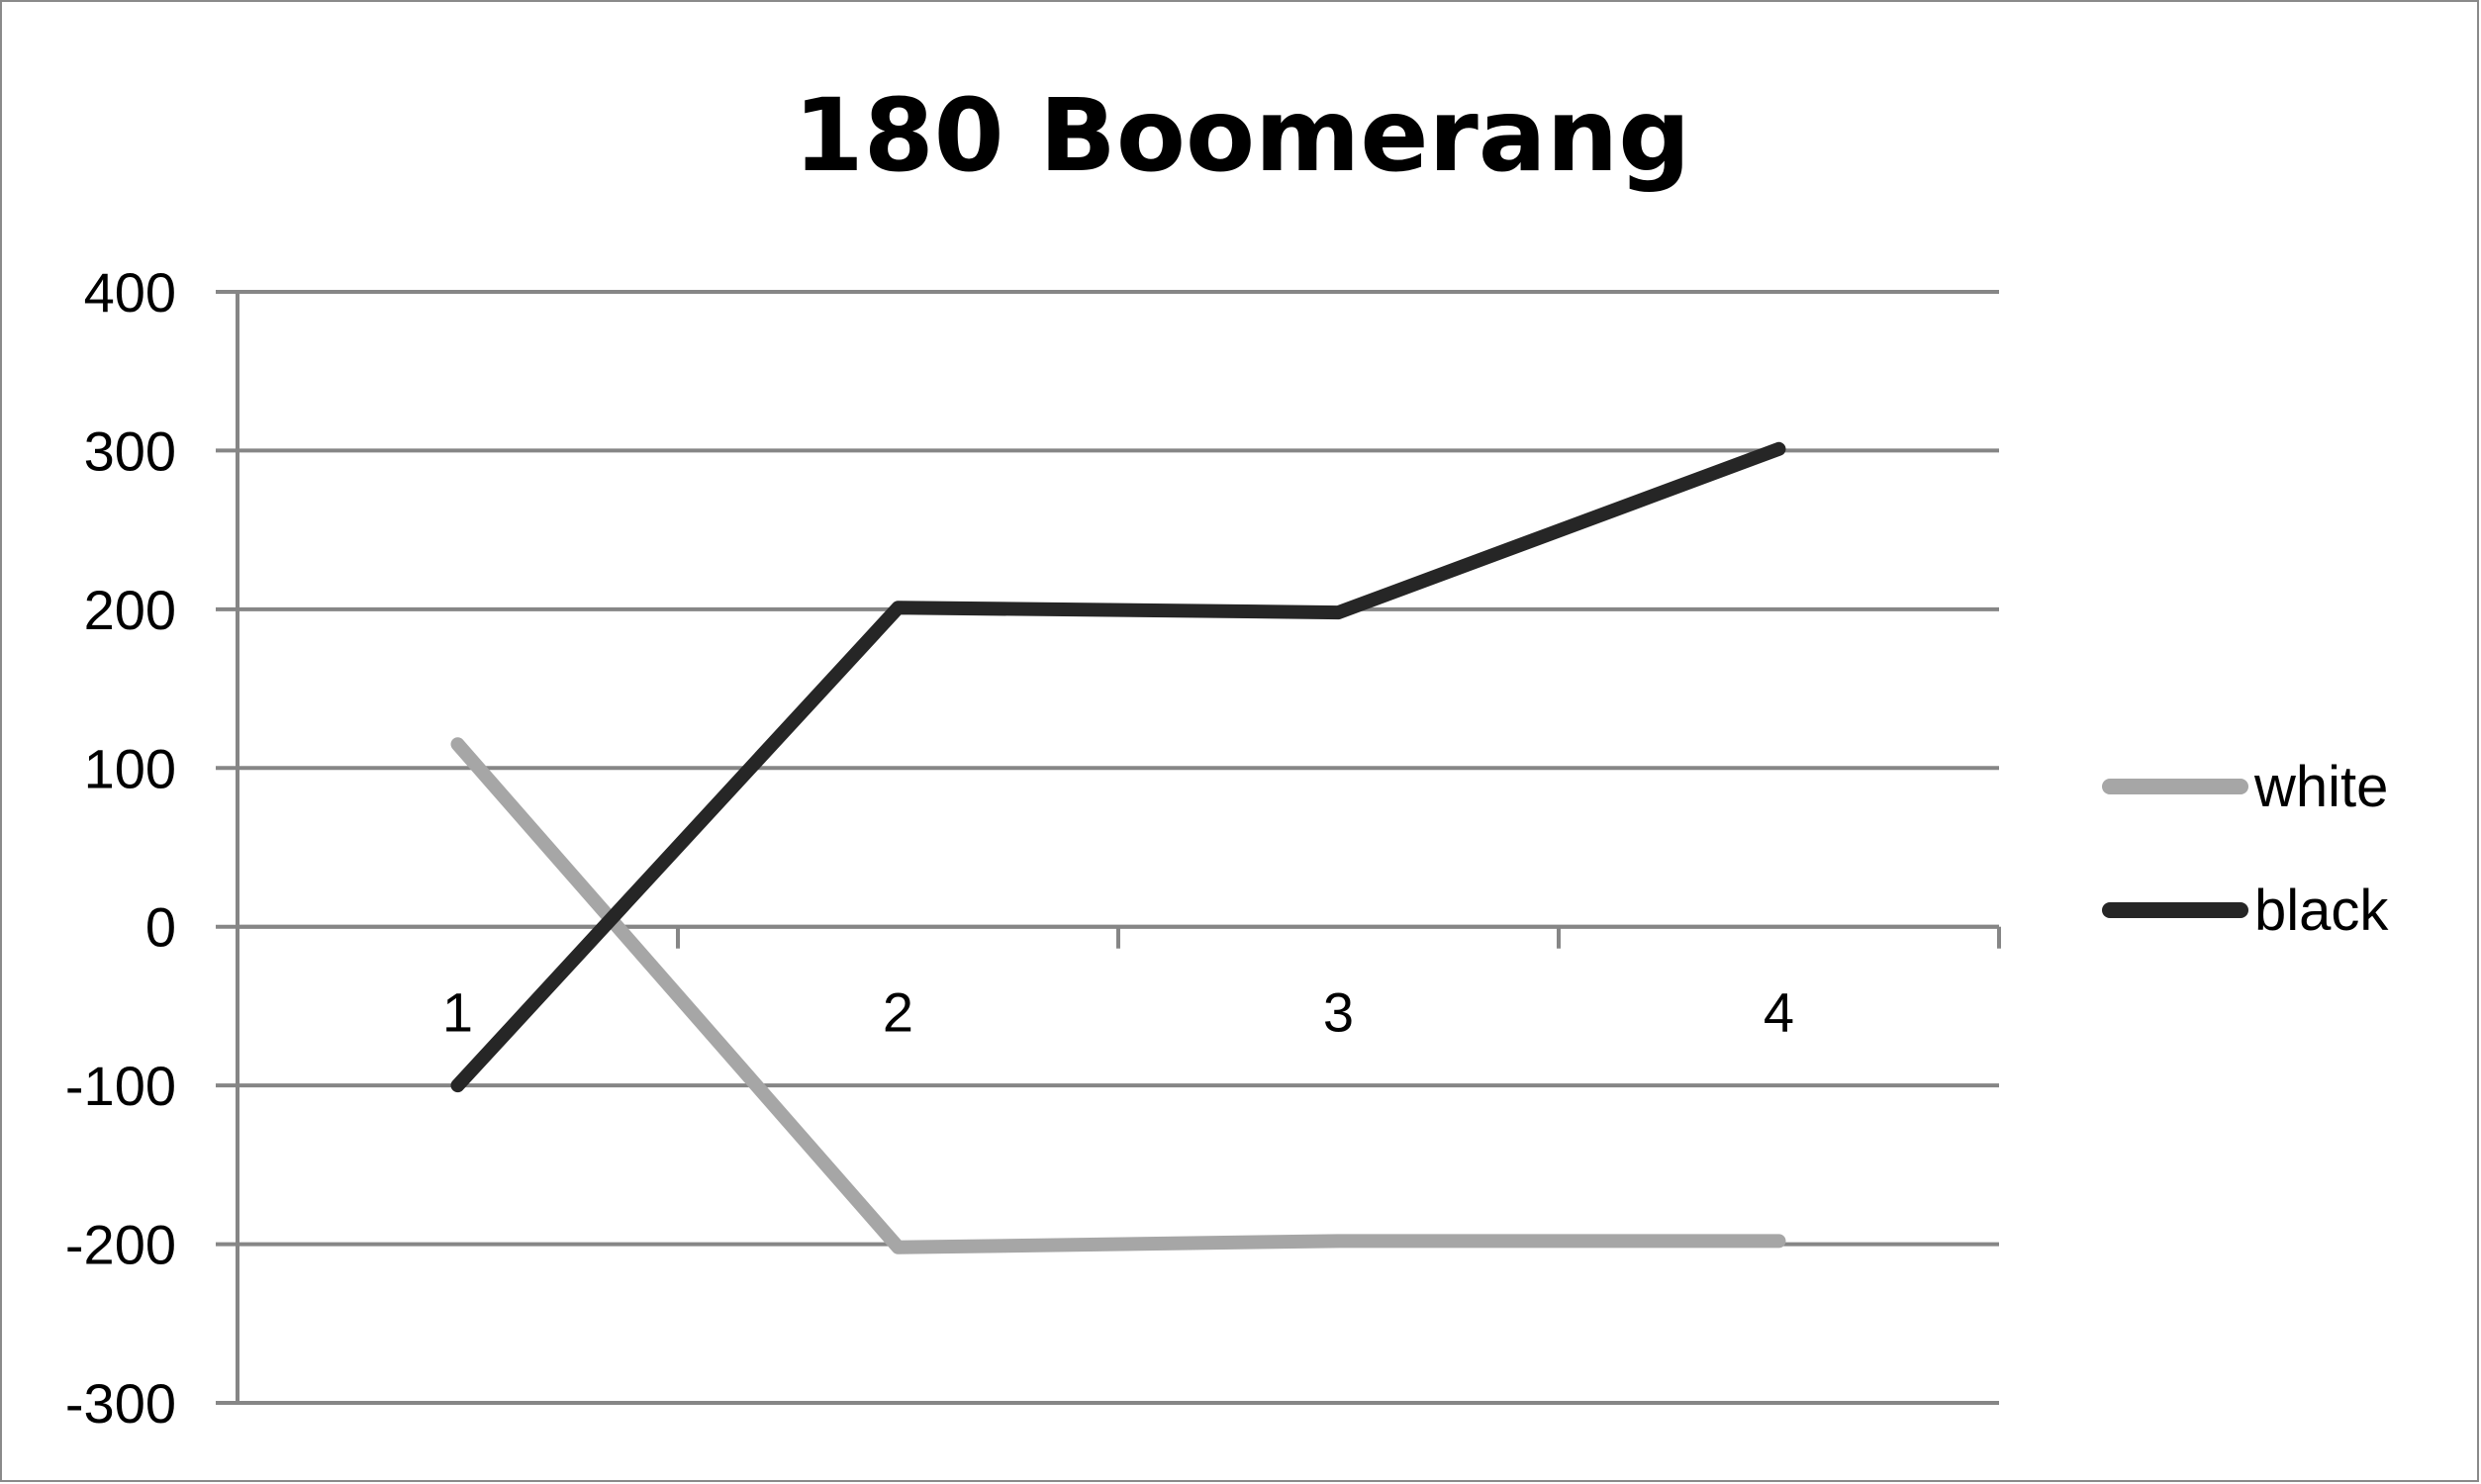 The height and width of the screenshot is (1484, 2481). I want to click on y-tick-label: 400, so click(130, 292).